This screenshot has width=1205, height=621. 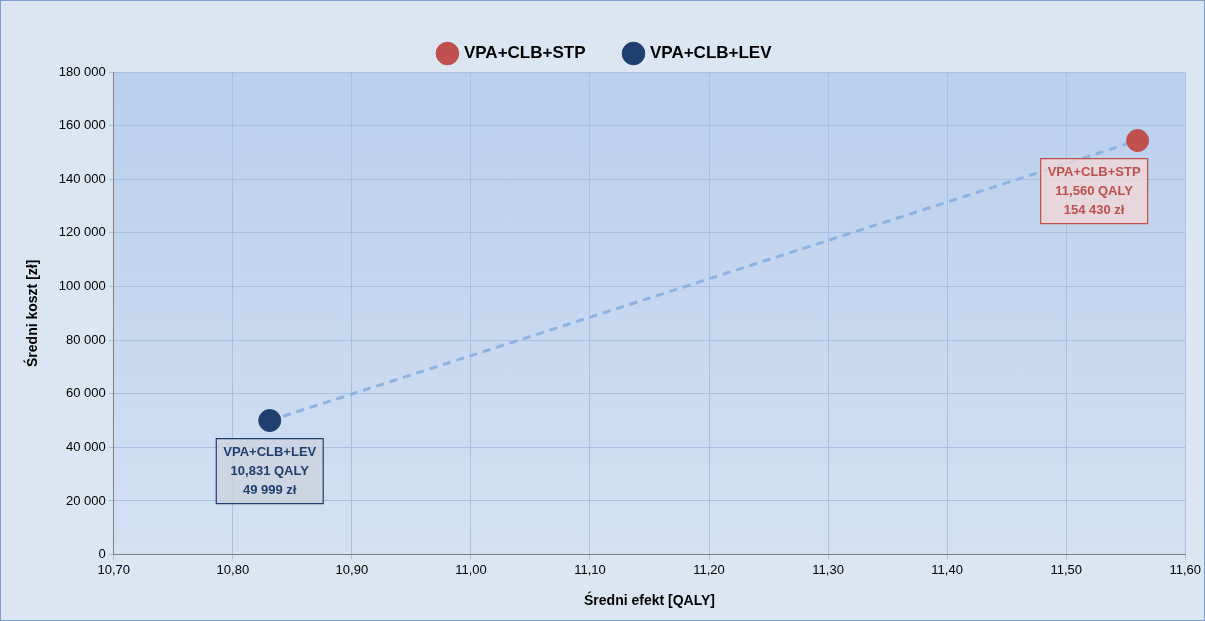 What do you see at coordinates (82, 232) in the screenshot?
I see `y-tick-label: 120 000` at bounding box center [82, 232].